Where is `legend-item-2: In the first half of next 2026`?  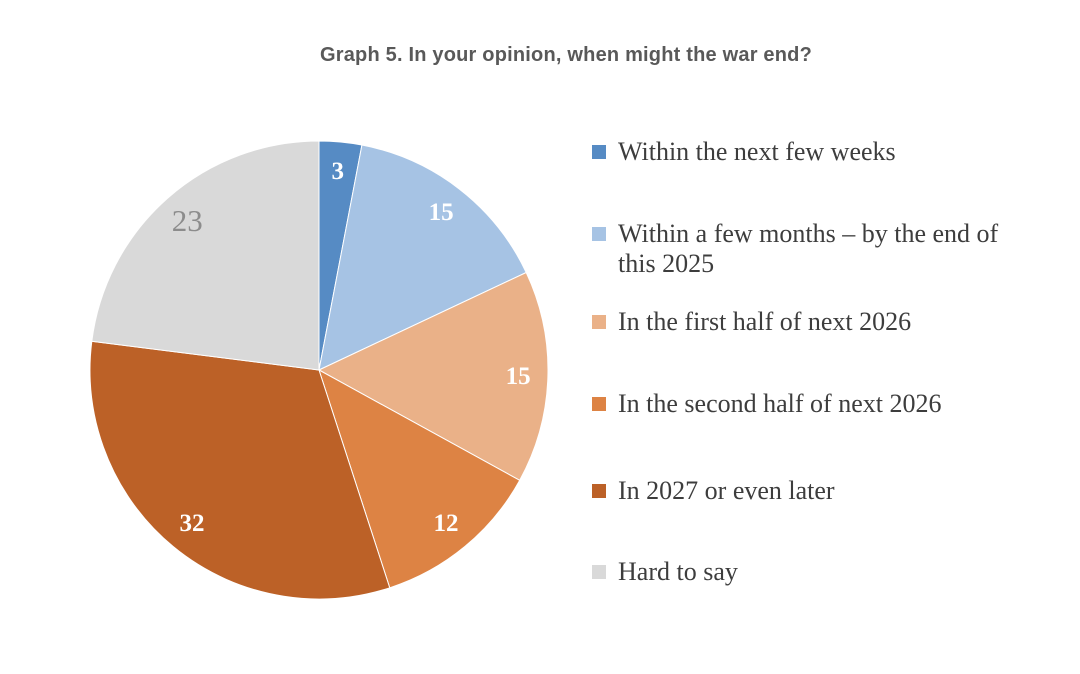
legend-item-2: In the first half of next 2026 is located at coordinates (751, 322).